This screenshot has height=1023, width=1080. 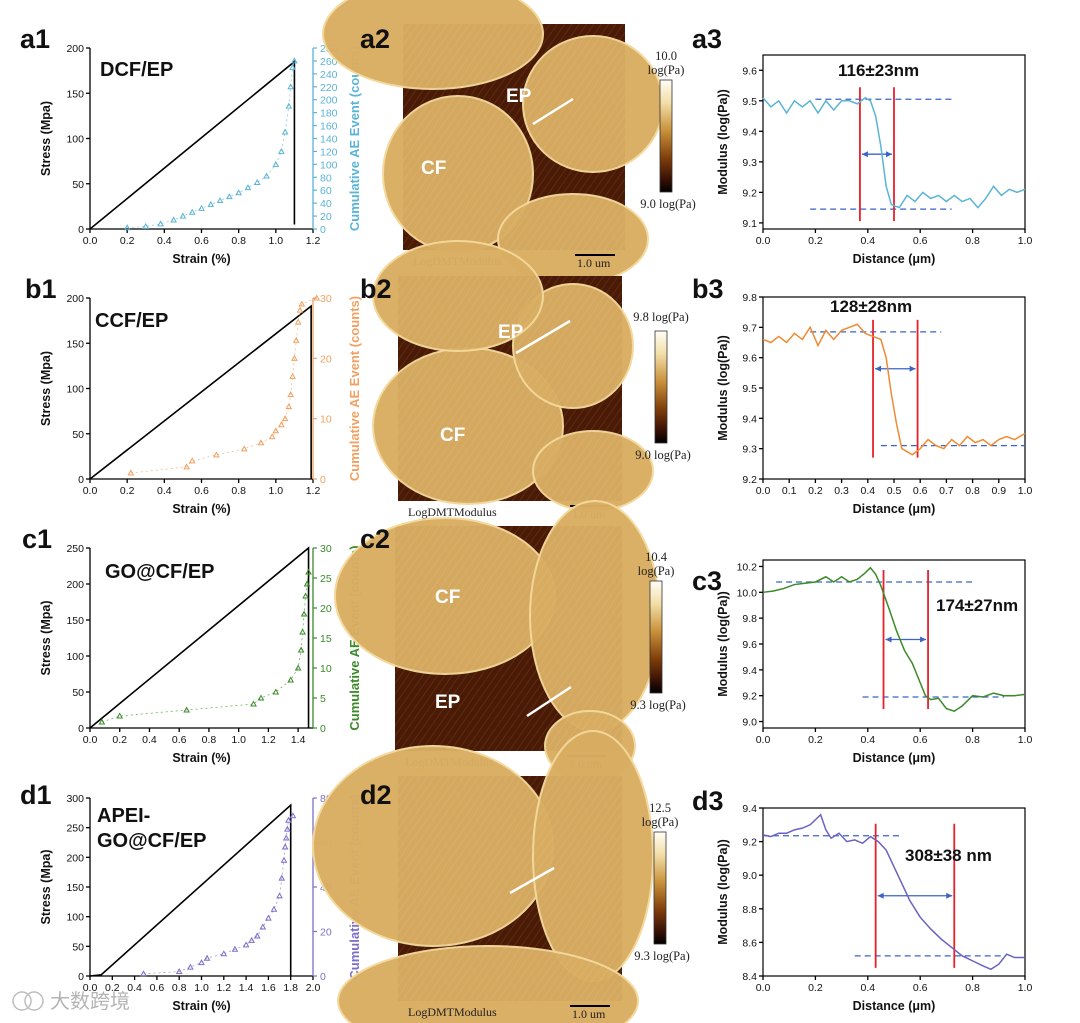 What do you see at coordinates (948, 855) in the screenshot?
I see `interphase-thickness-label: 308±38 nm` at bounding box center [948, 855].